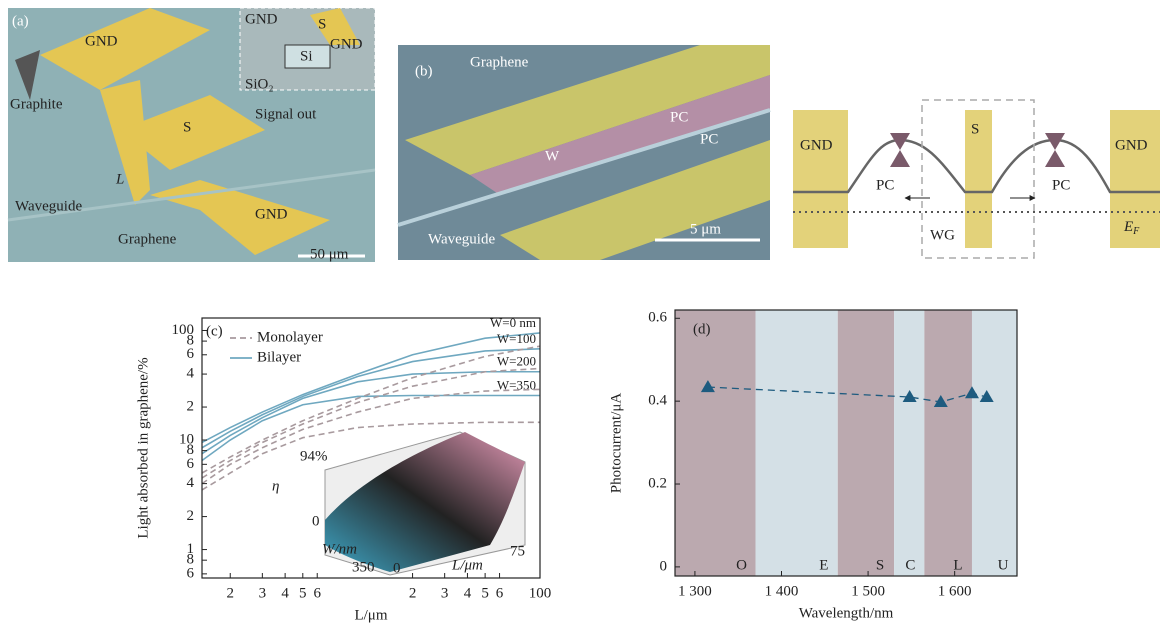  Describe the element at coordinates (119, 179) in the screenshot. I see `label: L` at that location.